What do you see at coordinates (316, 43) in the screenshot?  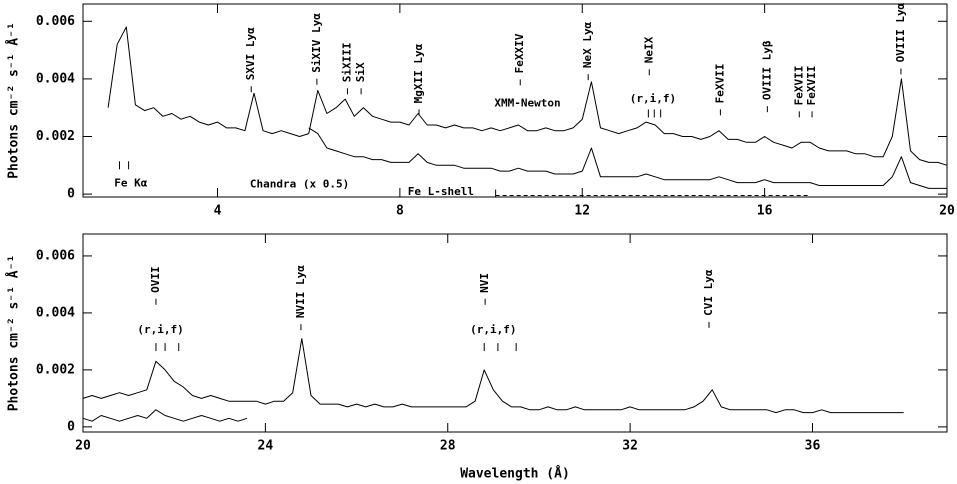 I see `line-label: SiXIV Lyα` at bounding box center [316, 43].